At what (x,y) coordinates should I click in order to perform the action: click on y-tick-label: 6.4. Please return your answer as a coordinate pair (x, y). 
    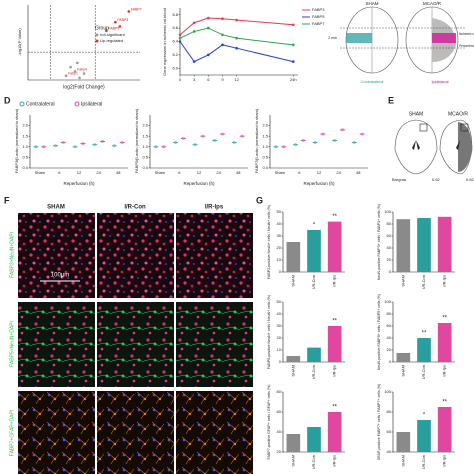
    Looking at the image, I should click on (175, 41).